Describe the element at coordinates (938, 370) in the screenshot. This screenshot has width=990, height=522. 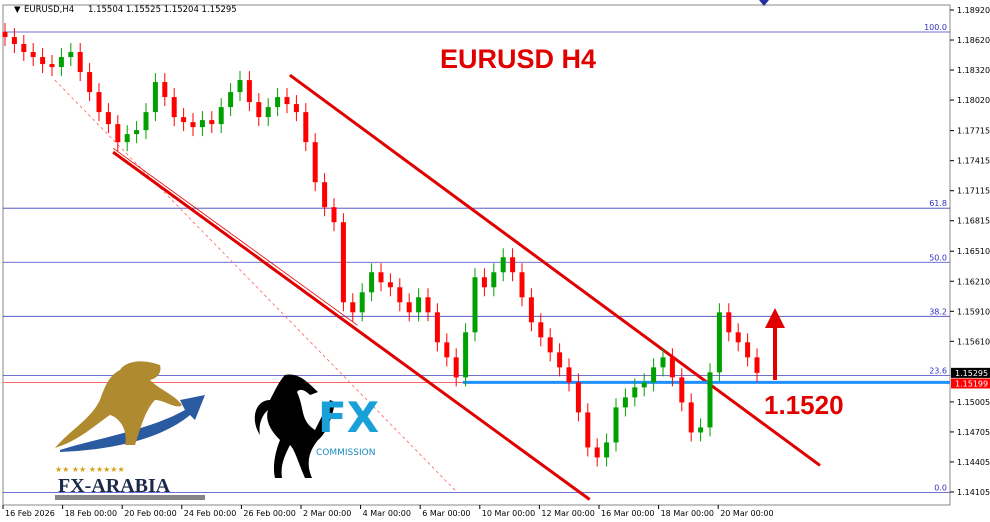
I see `fib-label: 23.6` at that location.